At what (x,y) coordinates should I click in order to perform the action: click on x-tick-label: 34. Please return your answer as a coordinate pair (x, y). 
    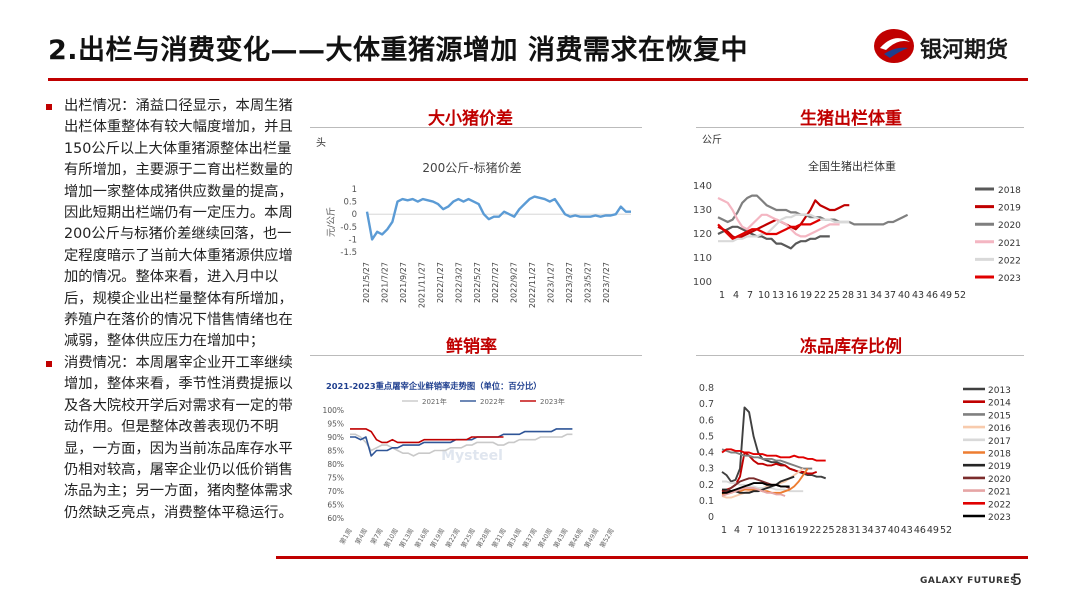
    Looking at the image, I should click on (876, 295).